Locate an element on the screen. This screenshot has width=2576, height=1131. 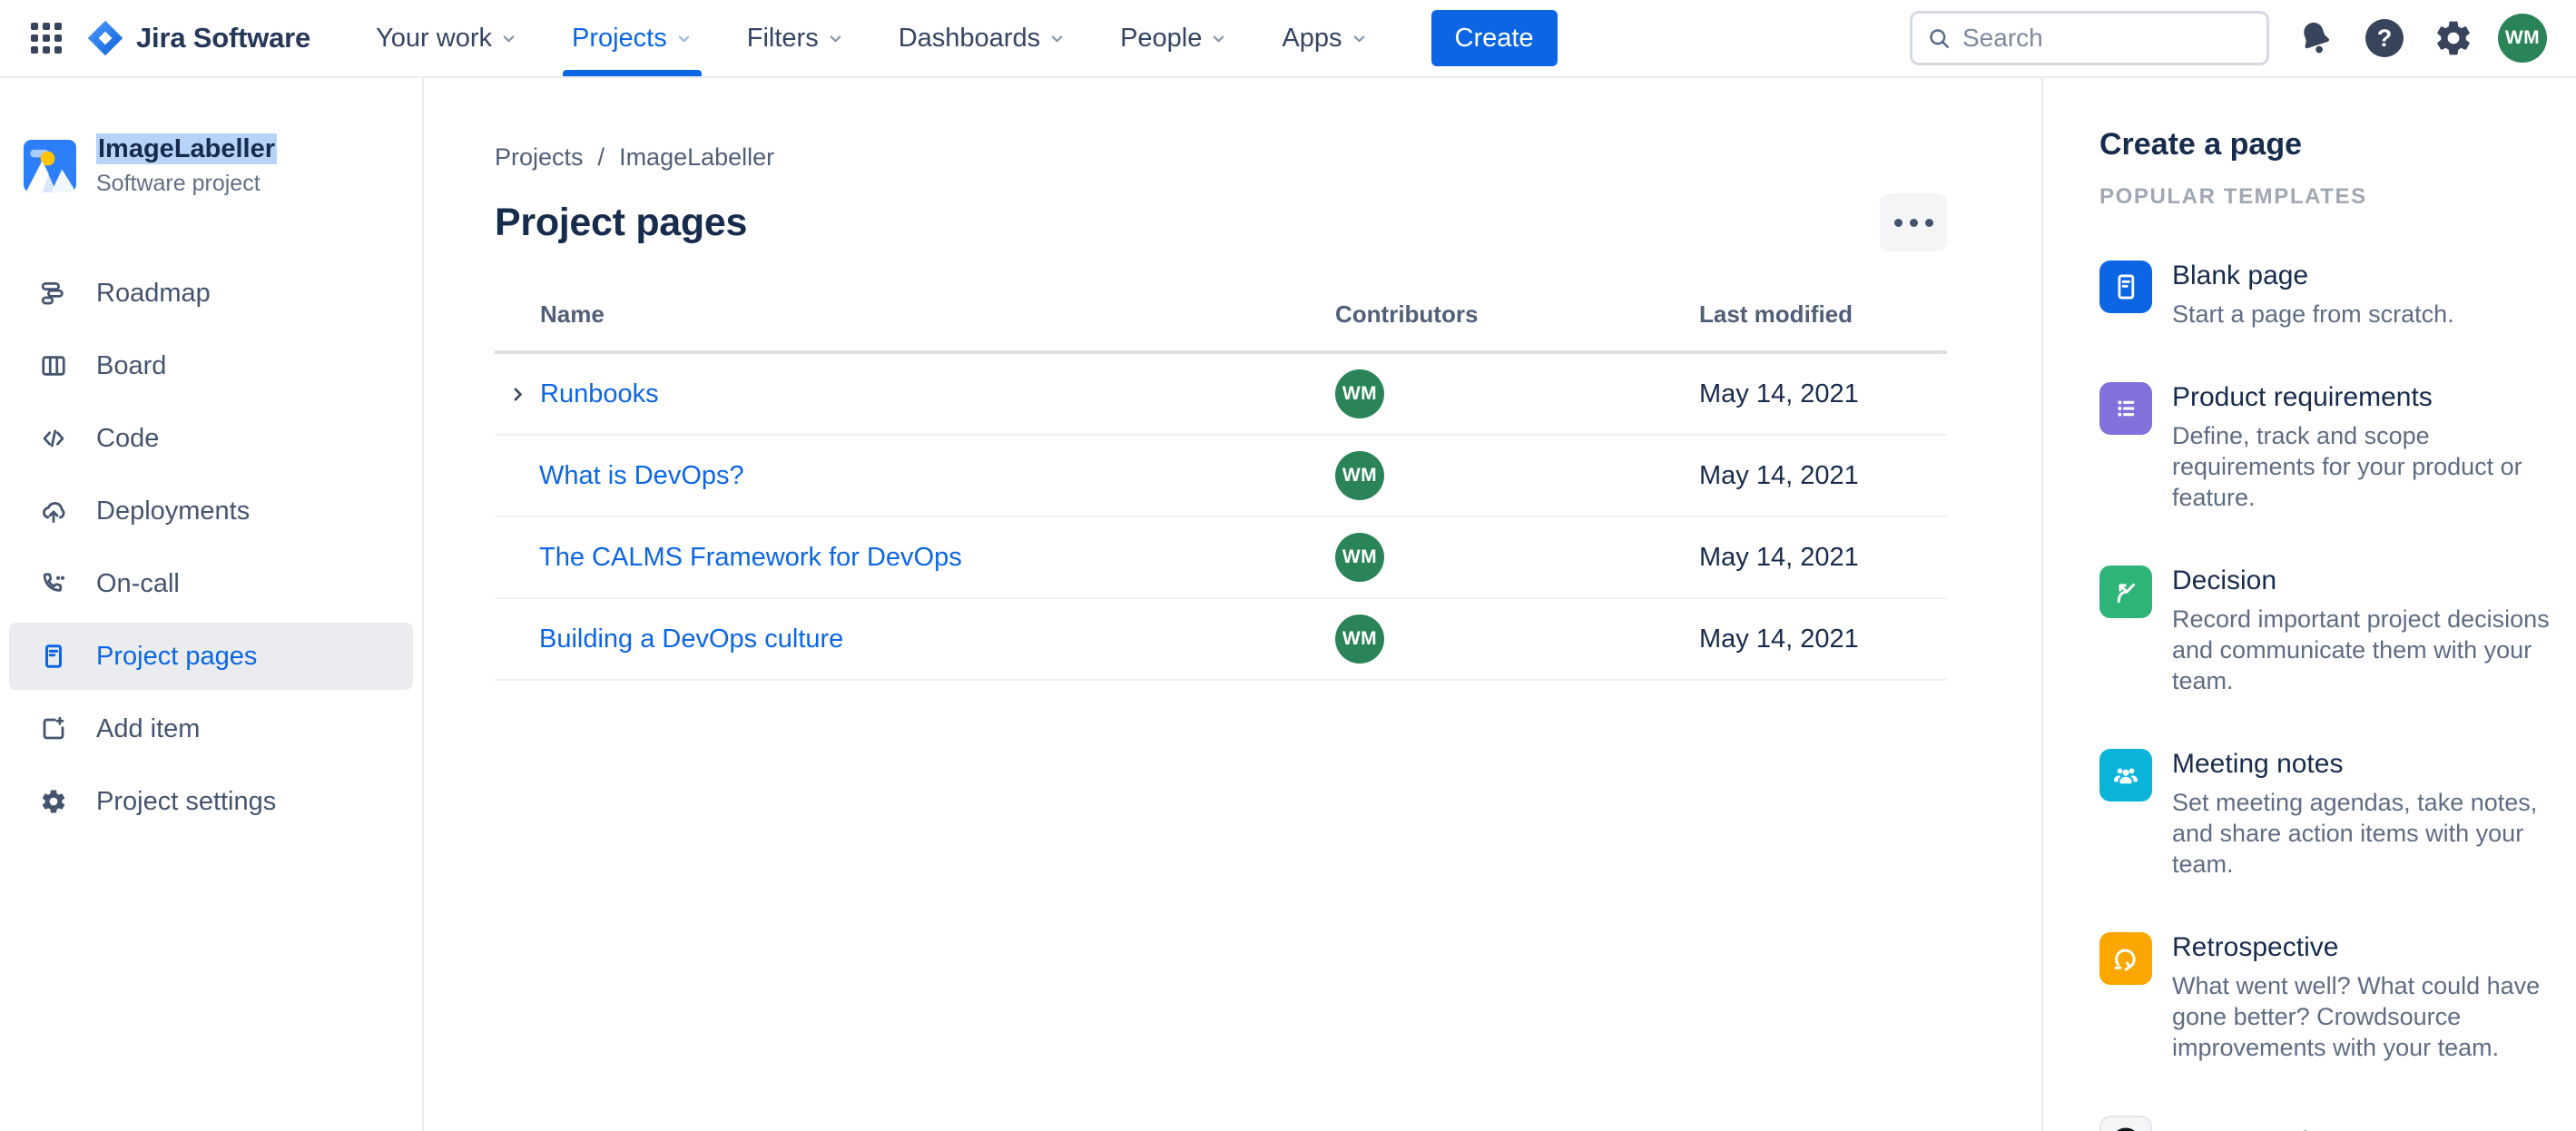
breadcrumb: Projects / ImageLabeller is located at coordinates (1268, 157).